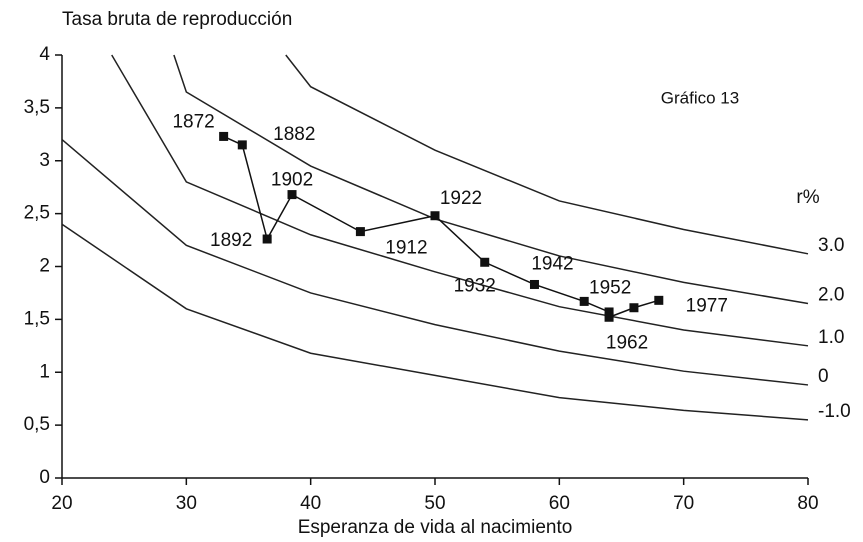 This screenshot has width=863, height=542. Describe the element at coordinates (683, 503) in the screenshot. I see `x-tick-label: 70` at that location.